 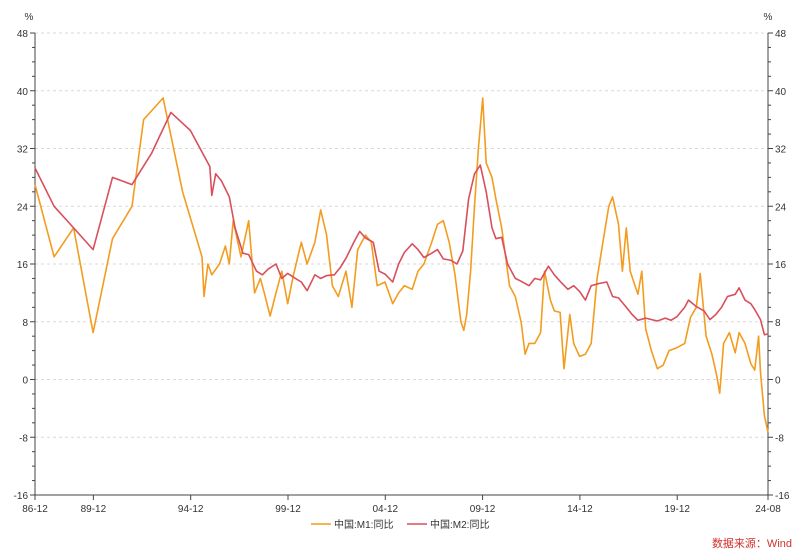 I want to click on x-tick-label: 86-12, so click(x=35, y=509).